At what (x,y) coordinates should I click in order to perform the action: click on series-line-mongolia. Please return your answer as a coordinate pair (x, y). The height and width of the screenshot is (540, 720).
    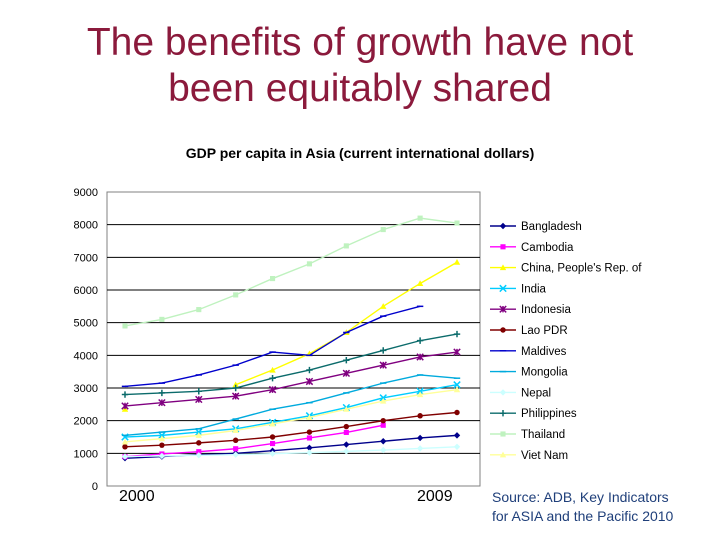
    Looking at the image, I should click on (291, 405).